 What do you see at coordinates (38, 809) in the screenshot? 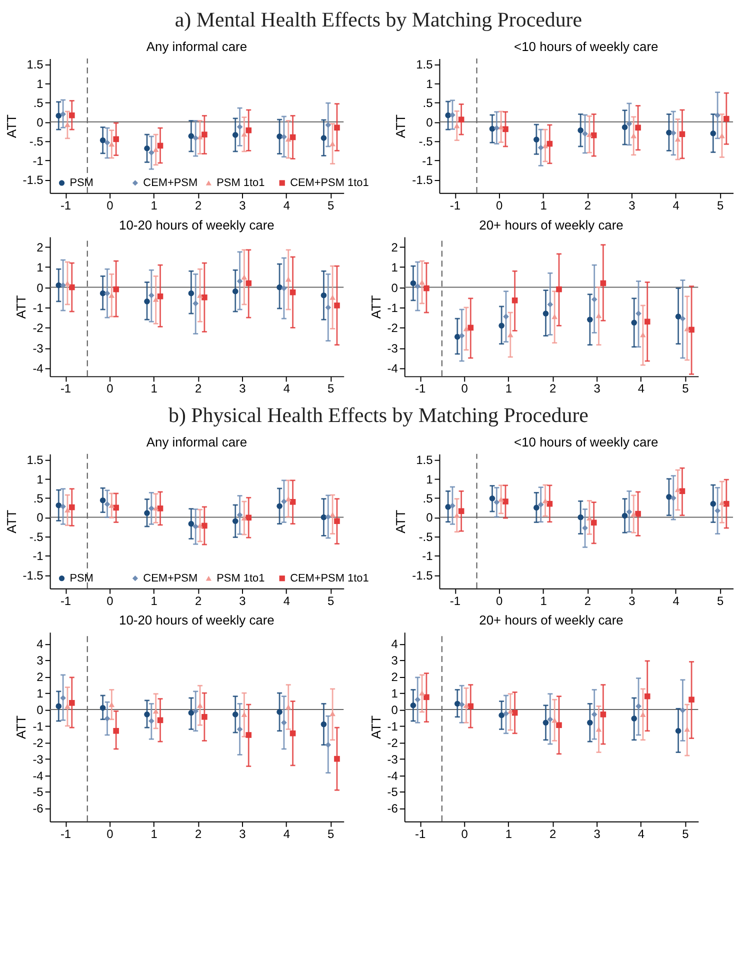
I see `y-tick-label: -6` at bounding box center [38, 809].